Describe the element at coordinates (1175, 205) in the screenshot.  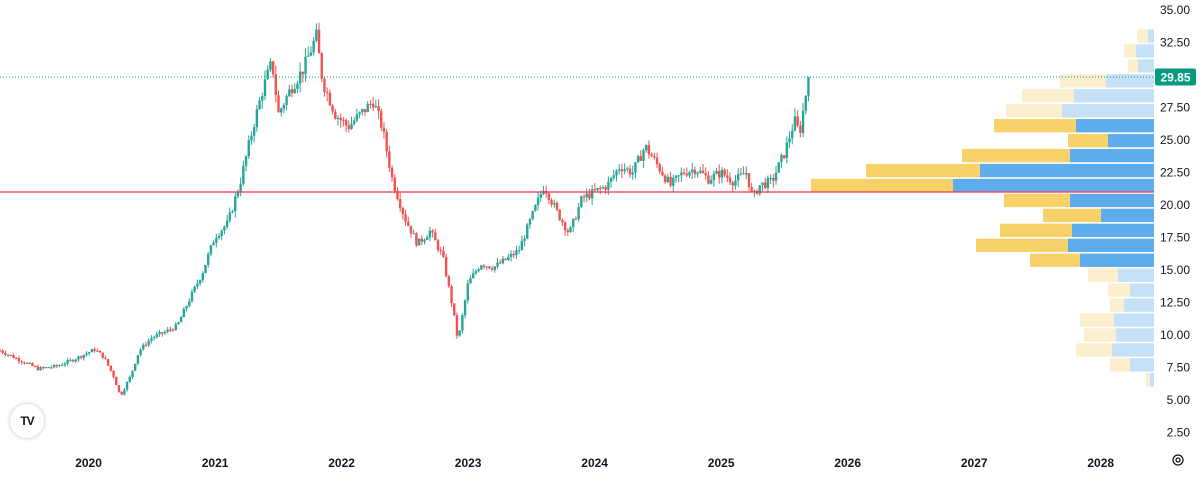
I see `y-tick-label: 20.00` at that location.